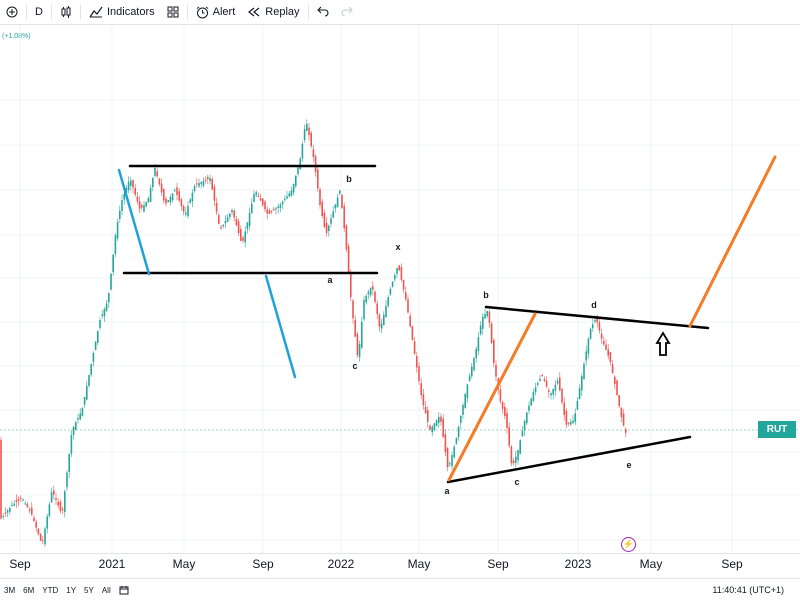 The image size is (800, 601). I want to click on candles-icon, so click(66, 12).